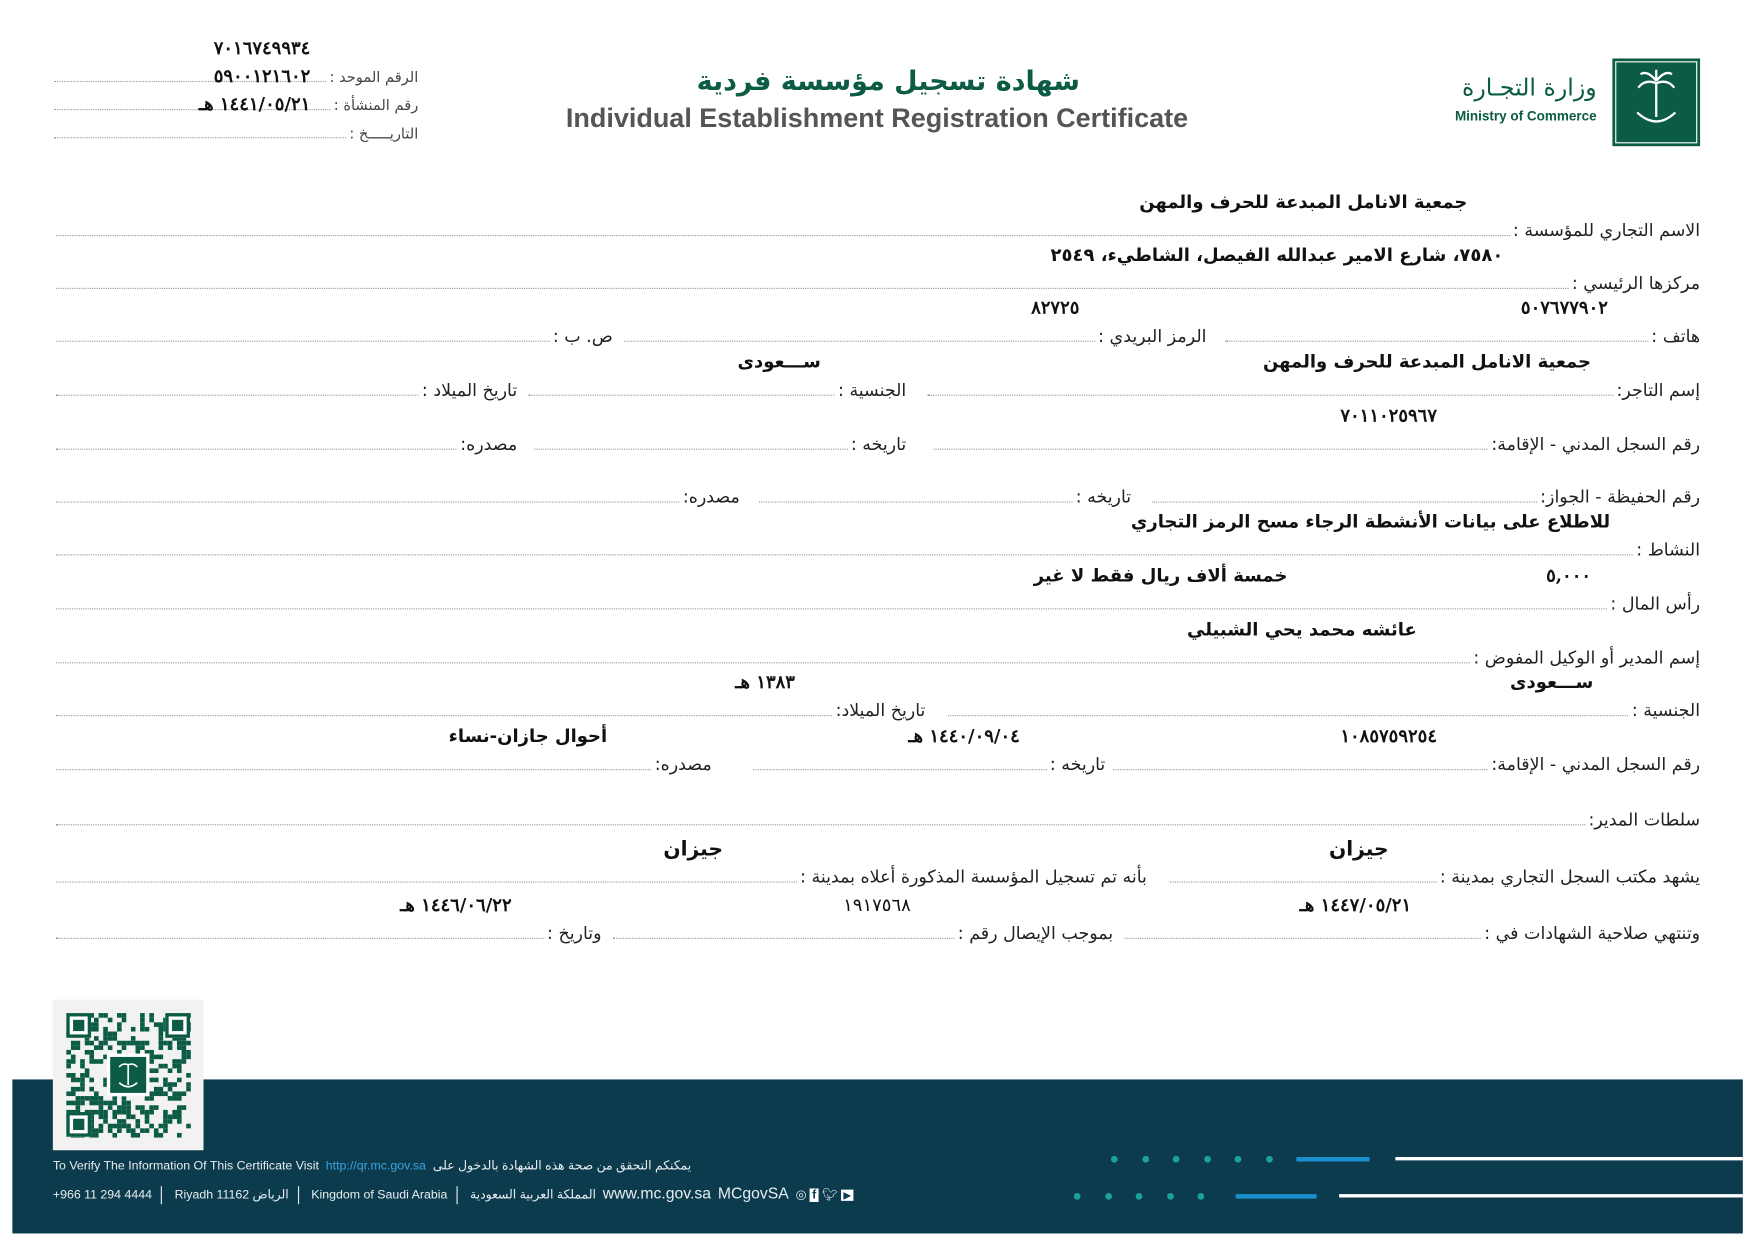 This screenshot has width=1754, height=1241. What do you see at coordinates (814, 1195) in the screenshot?
I see `facebook-icon: f` at bounding box center [814, 1195].